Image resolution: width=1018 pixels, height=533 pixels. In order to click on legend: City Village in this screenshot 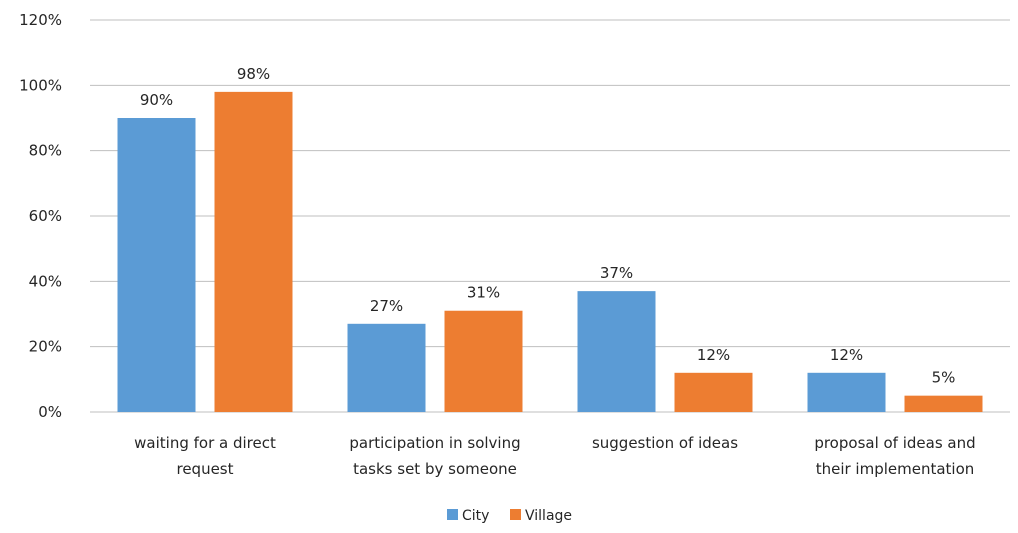, I will do `click(509, 516)`.